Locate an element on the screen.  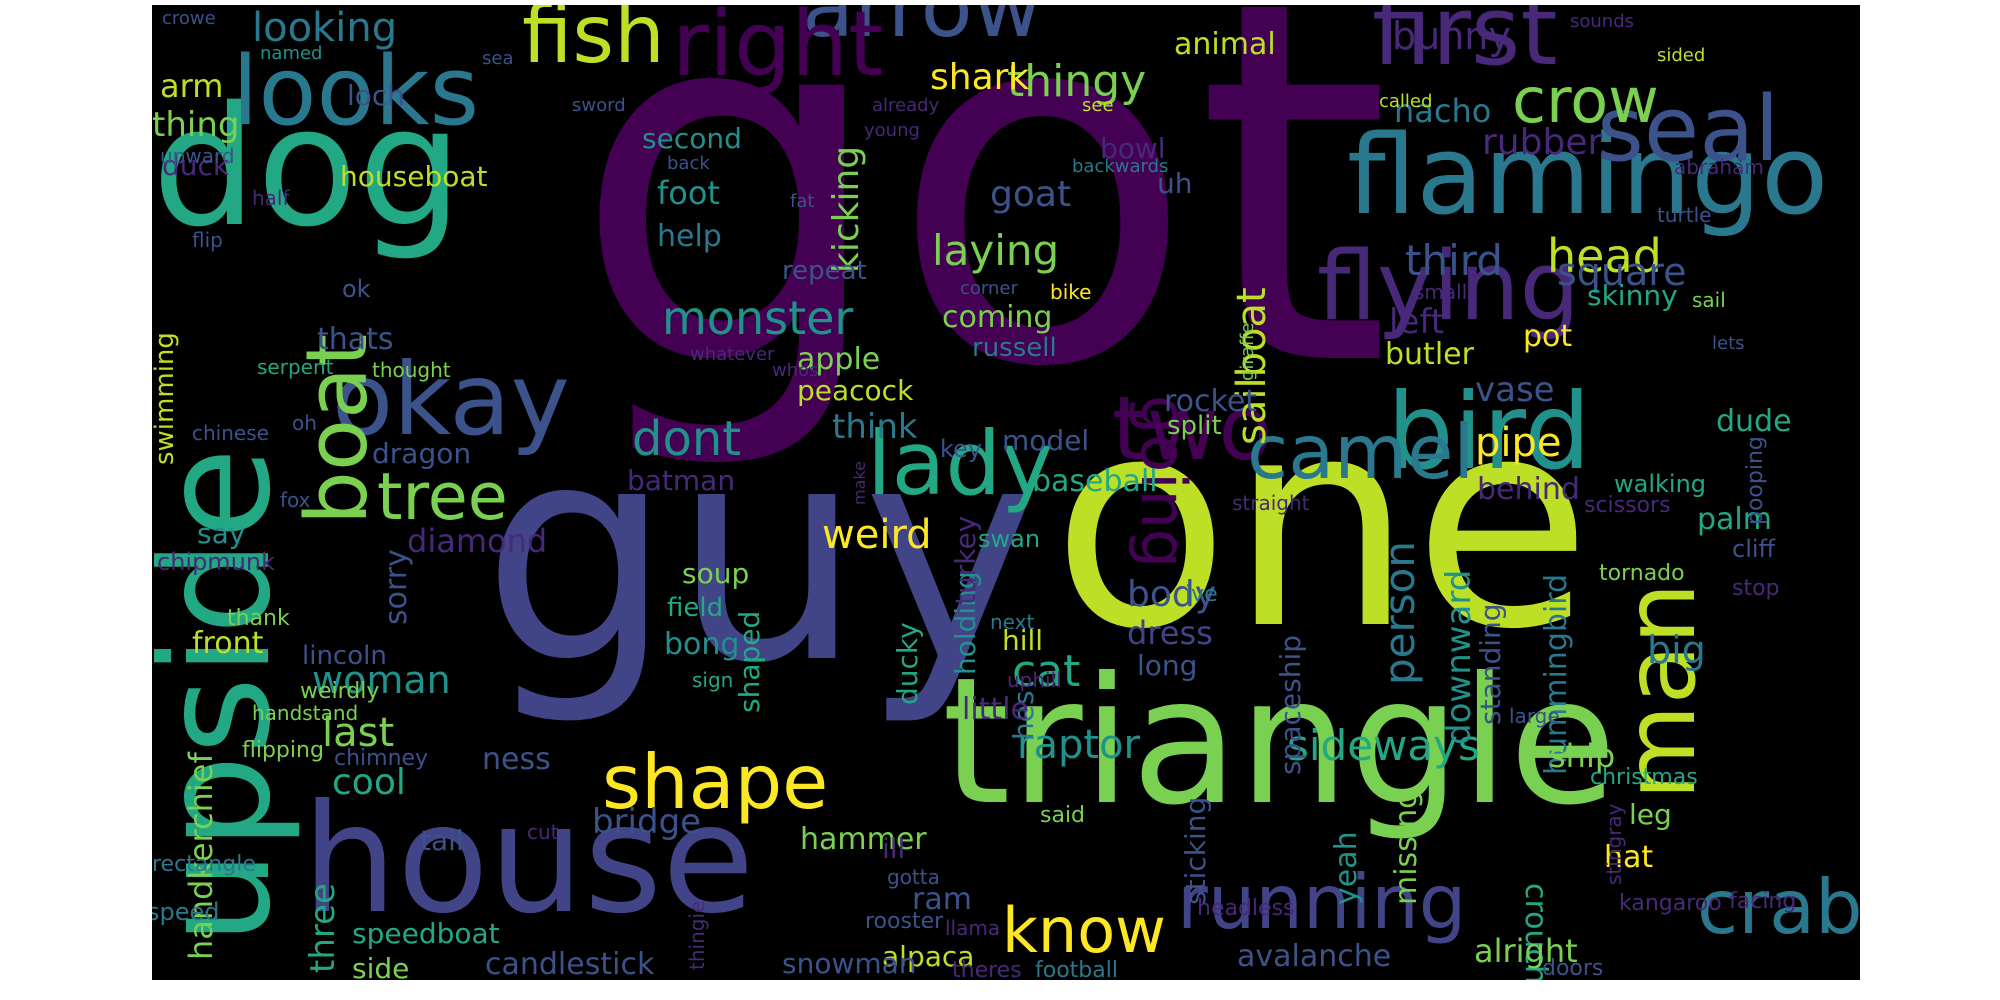
word: ducky is located at coordinates (907, 663).